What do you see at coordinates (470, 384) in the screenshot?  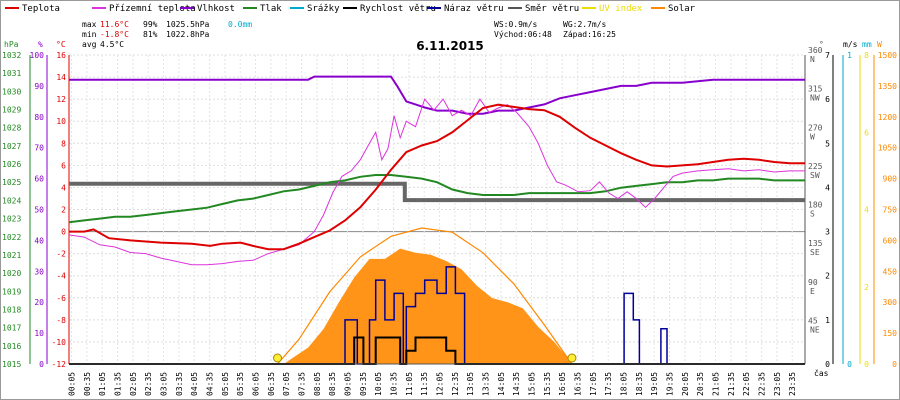 I see `tick-time: 13:05` at bounding box center [470, 384].